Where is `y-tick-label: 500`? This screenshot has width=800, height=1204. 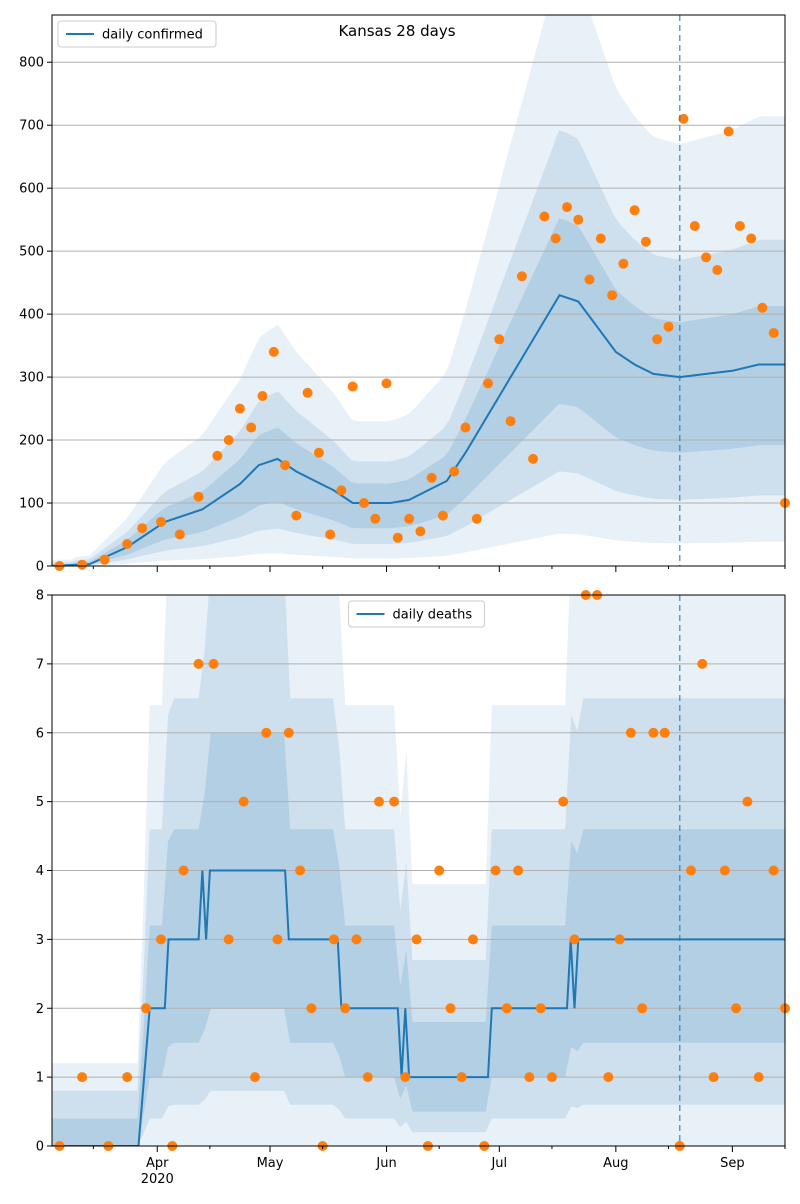
y-tick-label: 500 is located at coordinates (31, 252).